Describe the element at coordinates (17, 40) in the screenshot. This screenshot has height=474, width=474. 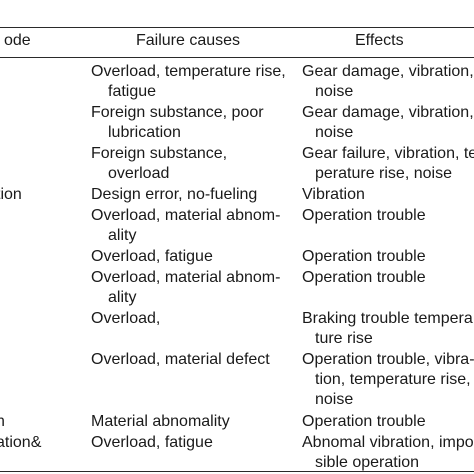
I see `header-mode: ode` at that location.